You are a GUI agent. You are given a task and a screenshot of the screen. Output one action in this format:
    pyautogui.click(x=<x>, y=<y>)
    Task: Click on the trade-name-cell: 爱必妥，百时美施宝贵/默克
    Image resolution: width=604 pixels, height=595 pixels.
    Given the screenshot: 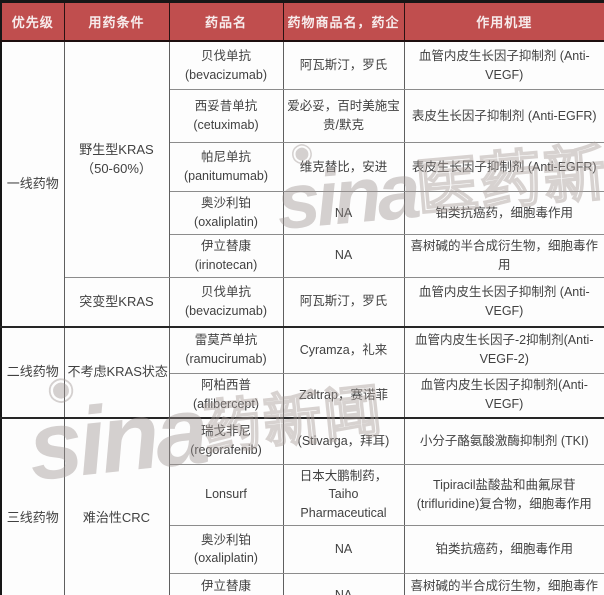 What is the action you would take?
    pyautogui.click(x=343, y=116)
    